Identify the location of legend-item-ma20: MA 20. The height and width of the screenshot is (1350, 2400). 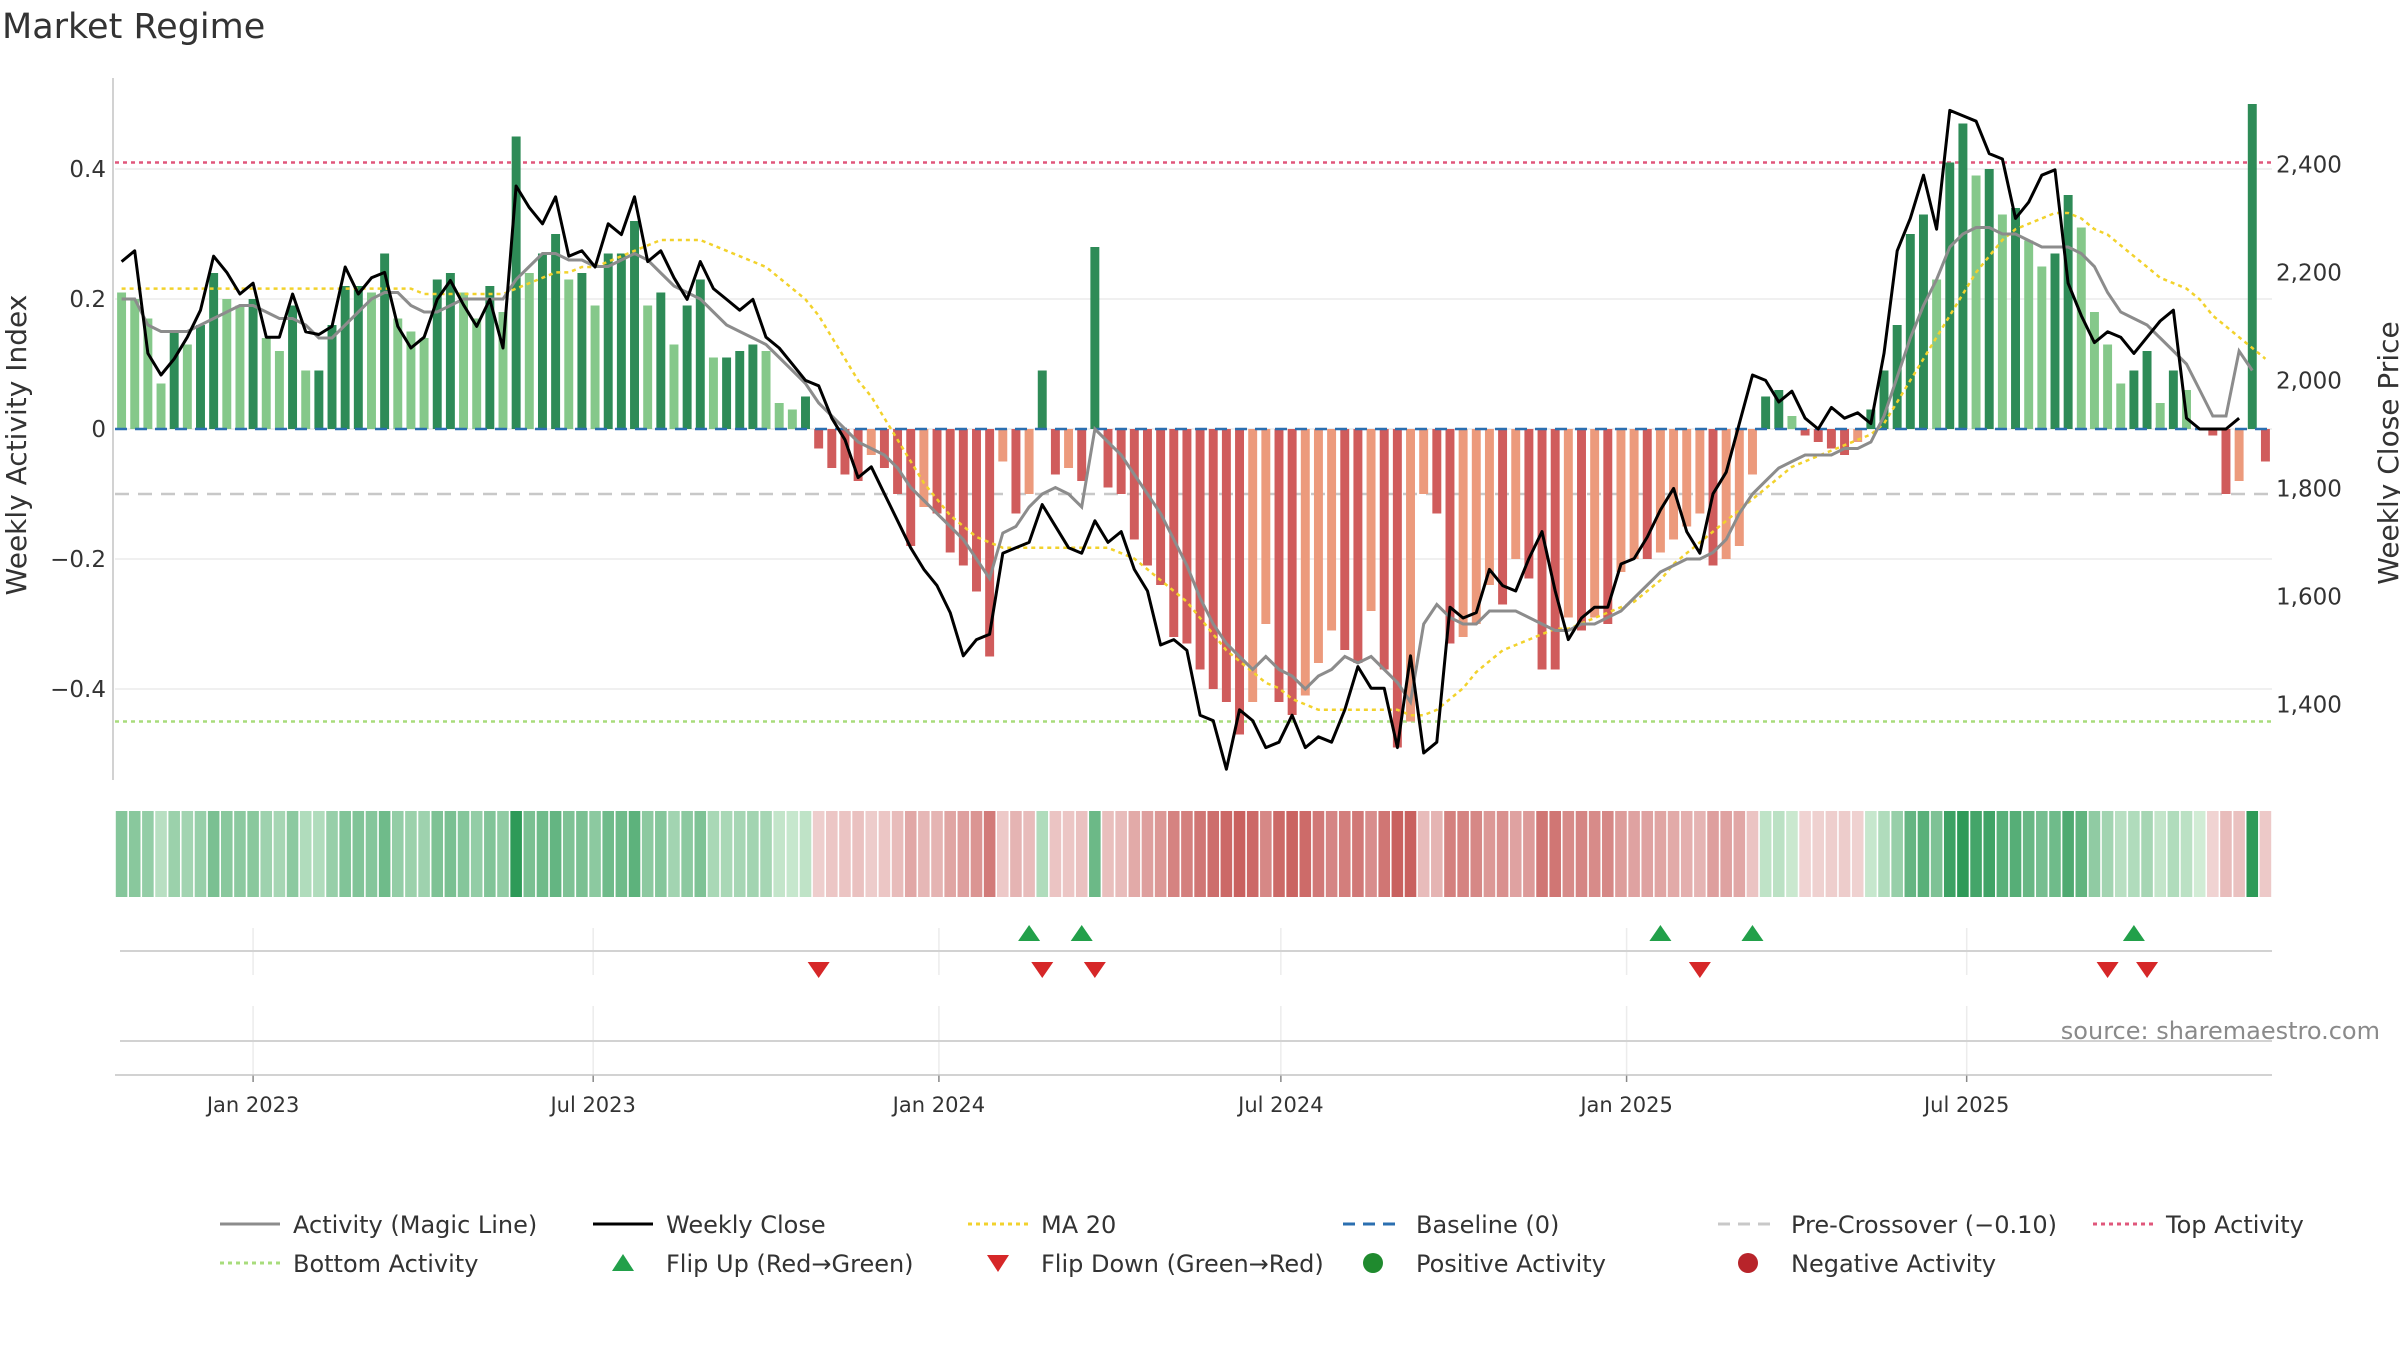
(1042, 1225).